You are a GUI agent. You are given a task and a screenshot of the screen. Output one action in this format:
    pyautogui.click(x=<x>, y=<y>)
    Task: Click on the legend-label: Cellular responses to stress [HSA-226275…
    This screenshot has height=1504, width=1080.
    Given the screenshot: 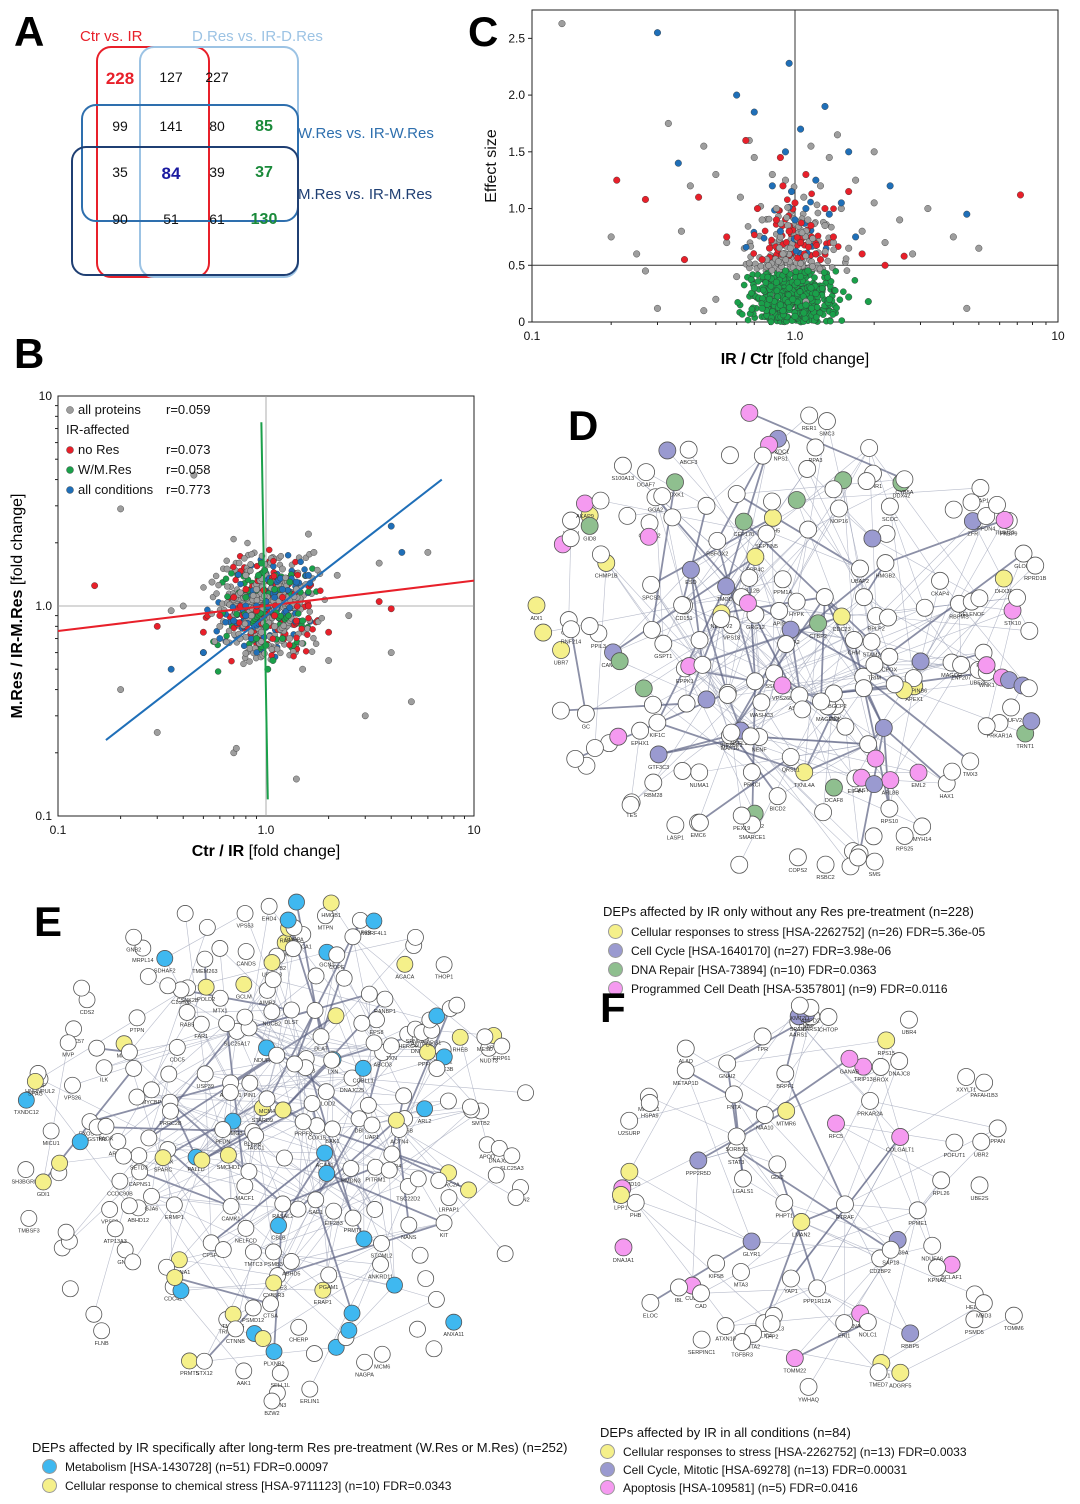 What is the action you would take?
    pyautogui.click(x=808, y=931)
    